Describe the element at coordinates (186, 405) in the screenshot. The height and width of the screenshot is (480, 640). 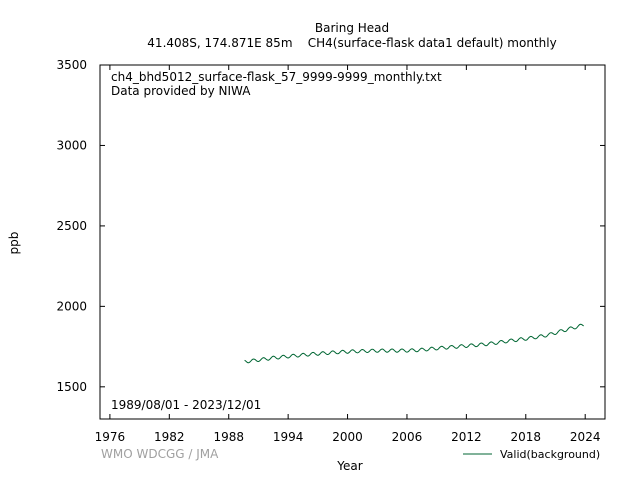
I see `date-range-label: 1989/08/01 - 2023/12/01` at that location.